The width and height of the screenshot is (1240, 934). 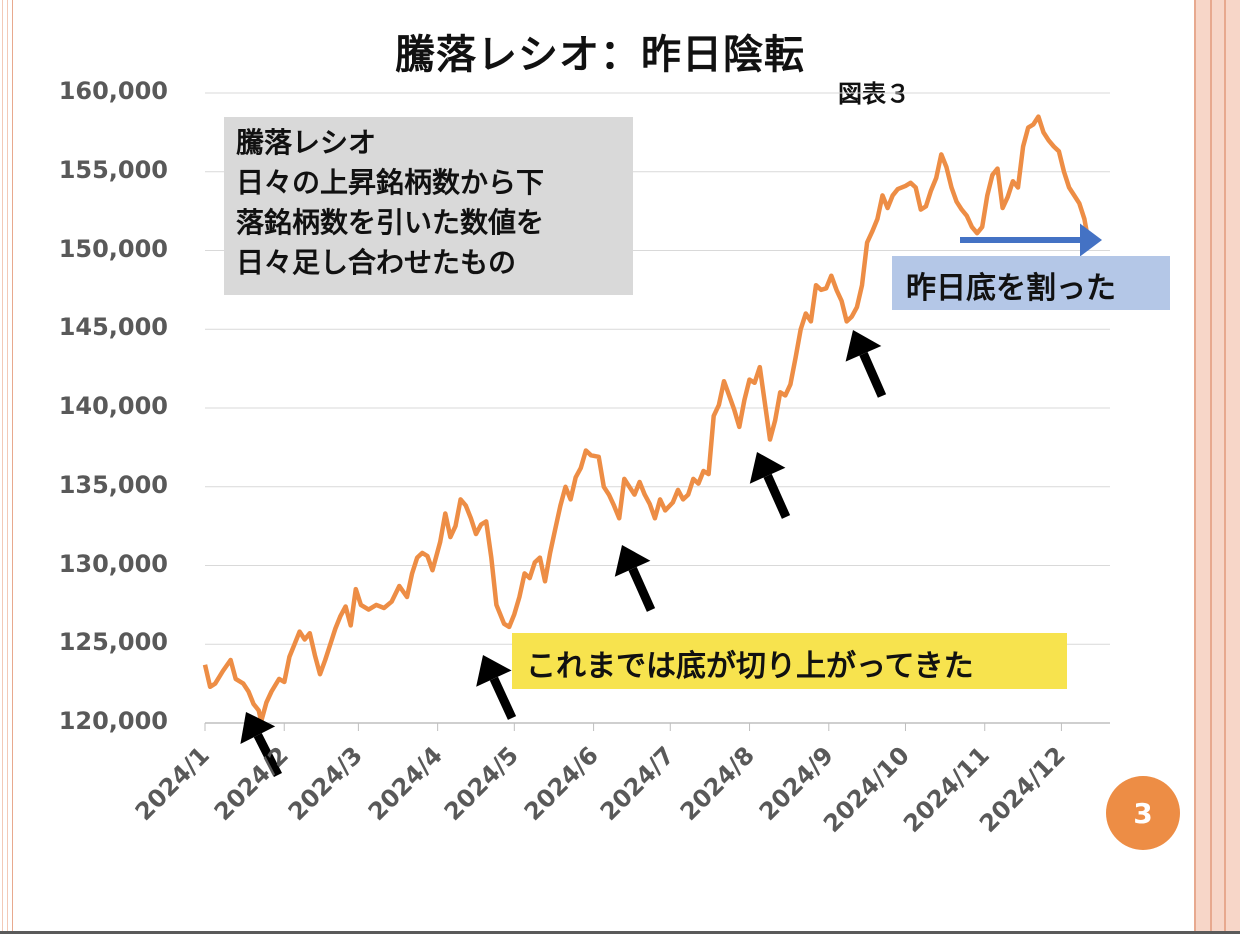 I want to click on definition-box: 騰落レシオ 日々の上昇銘柄数から下 落銘柄数を引いた数値を 日々足し合わせたもの, so click(x=428, y=206).